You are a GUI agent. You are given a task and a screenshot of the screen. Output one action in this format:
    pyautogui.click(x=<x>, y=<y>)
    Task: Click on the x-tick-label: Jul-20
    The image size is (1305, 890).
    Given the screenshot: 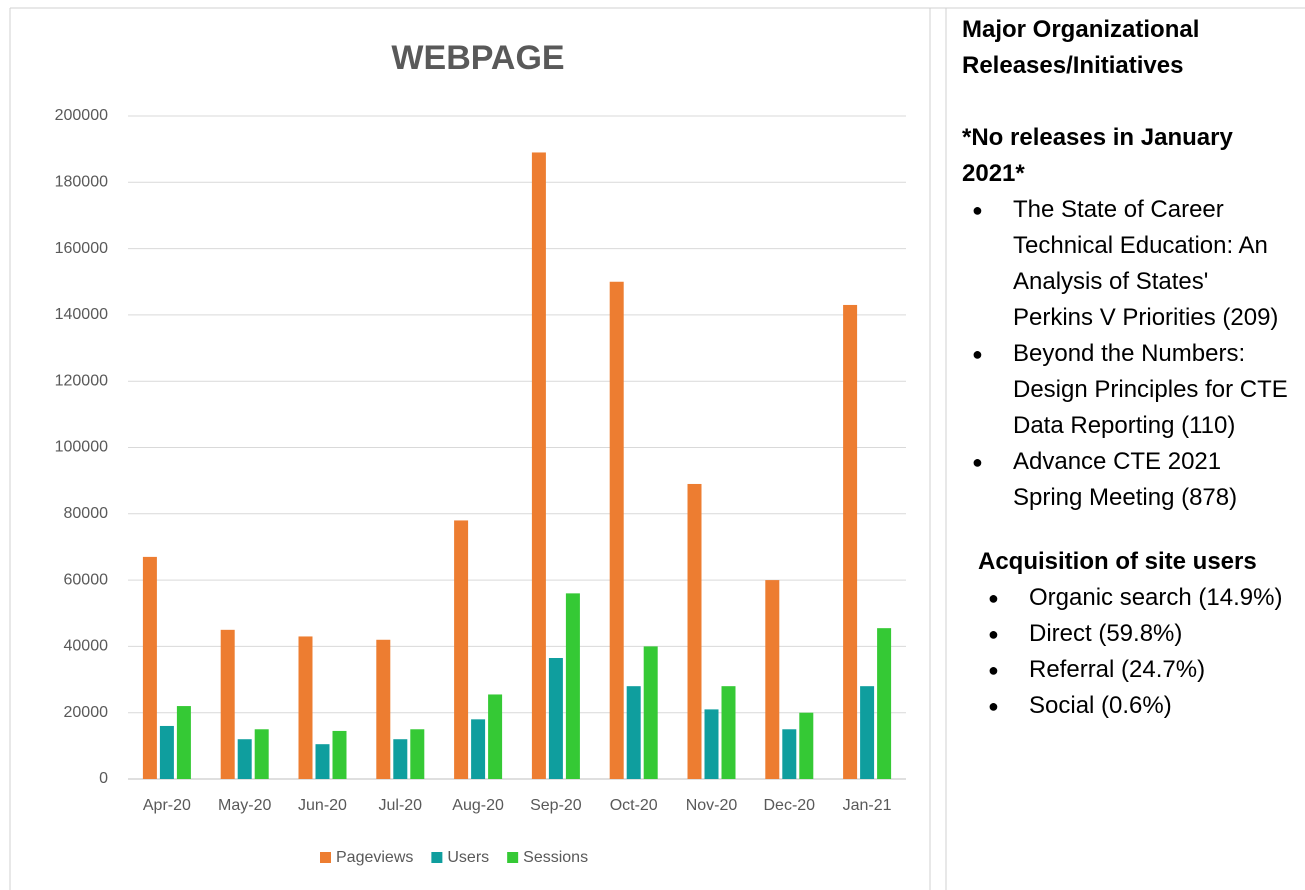 What is the action you would take?
    pyautogui.click(x=401, y=805)
    